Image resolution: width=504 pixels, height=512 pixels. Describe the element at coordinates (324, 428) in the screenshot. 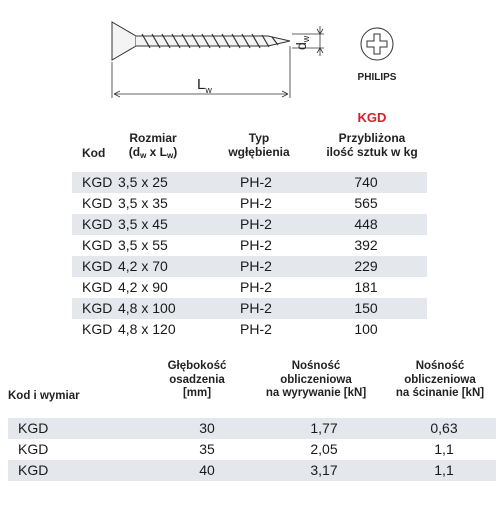

I see `cell-pull: 1,77` at that location.